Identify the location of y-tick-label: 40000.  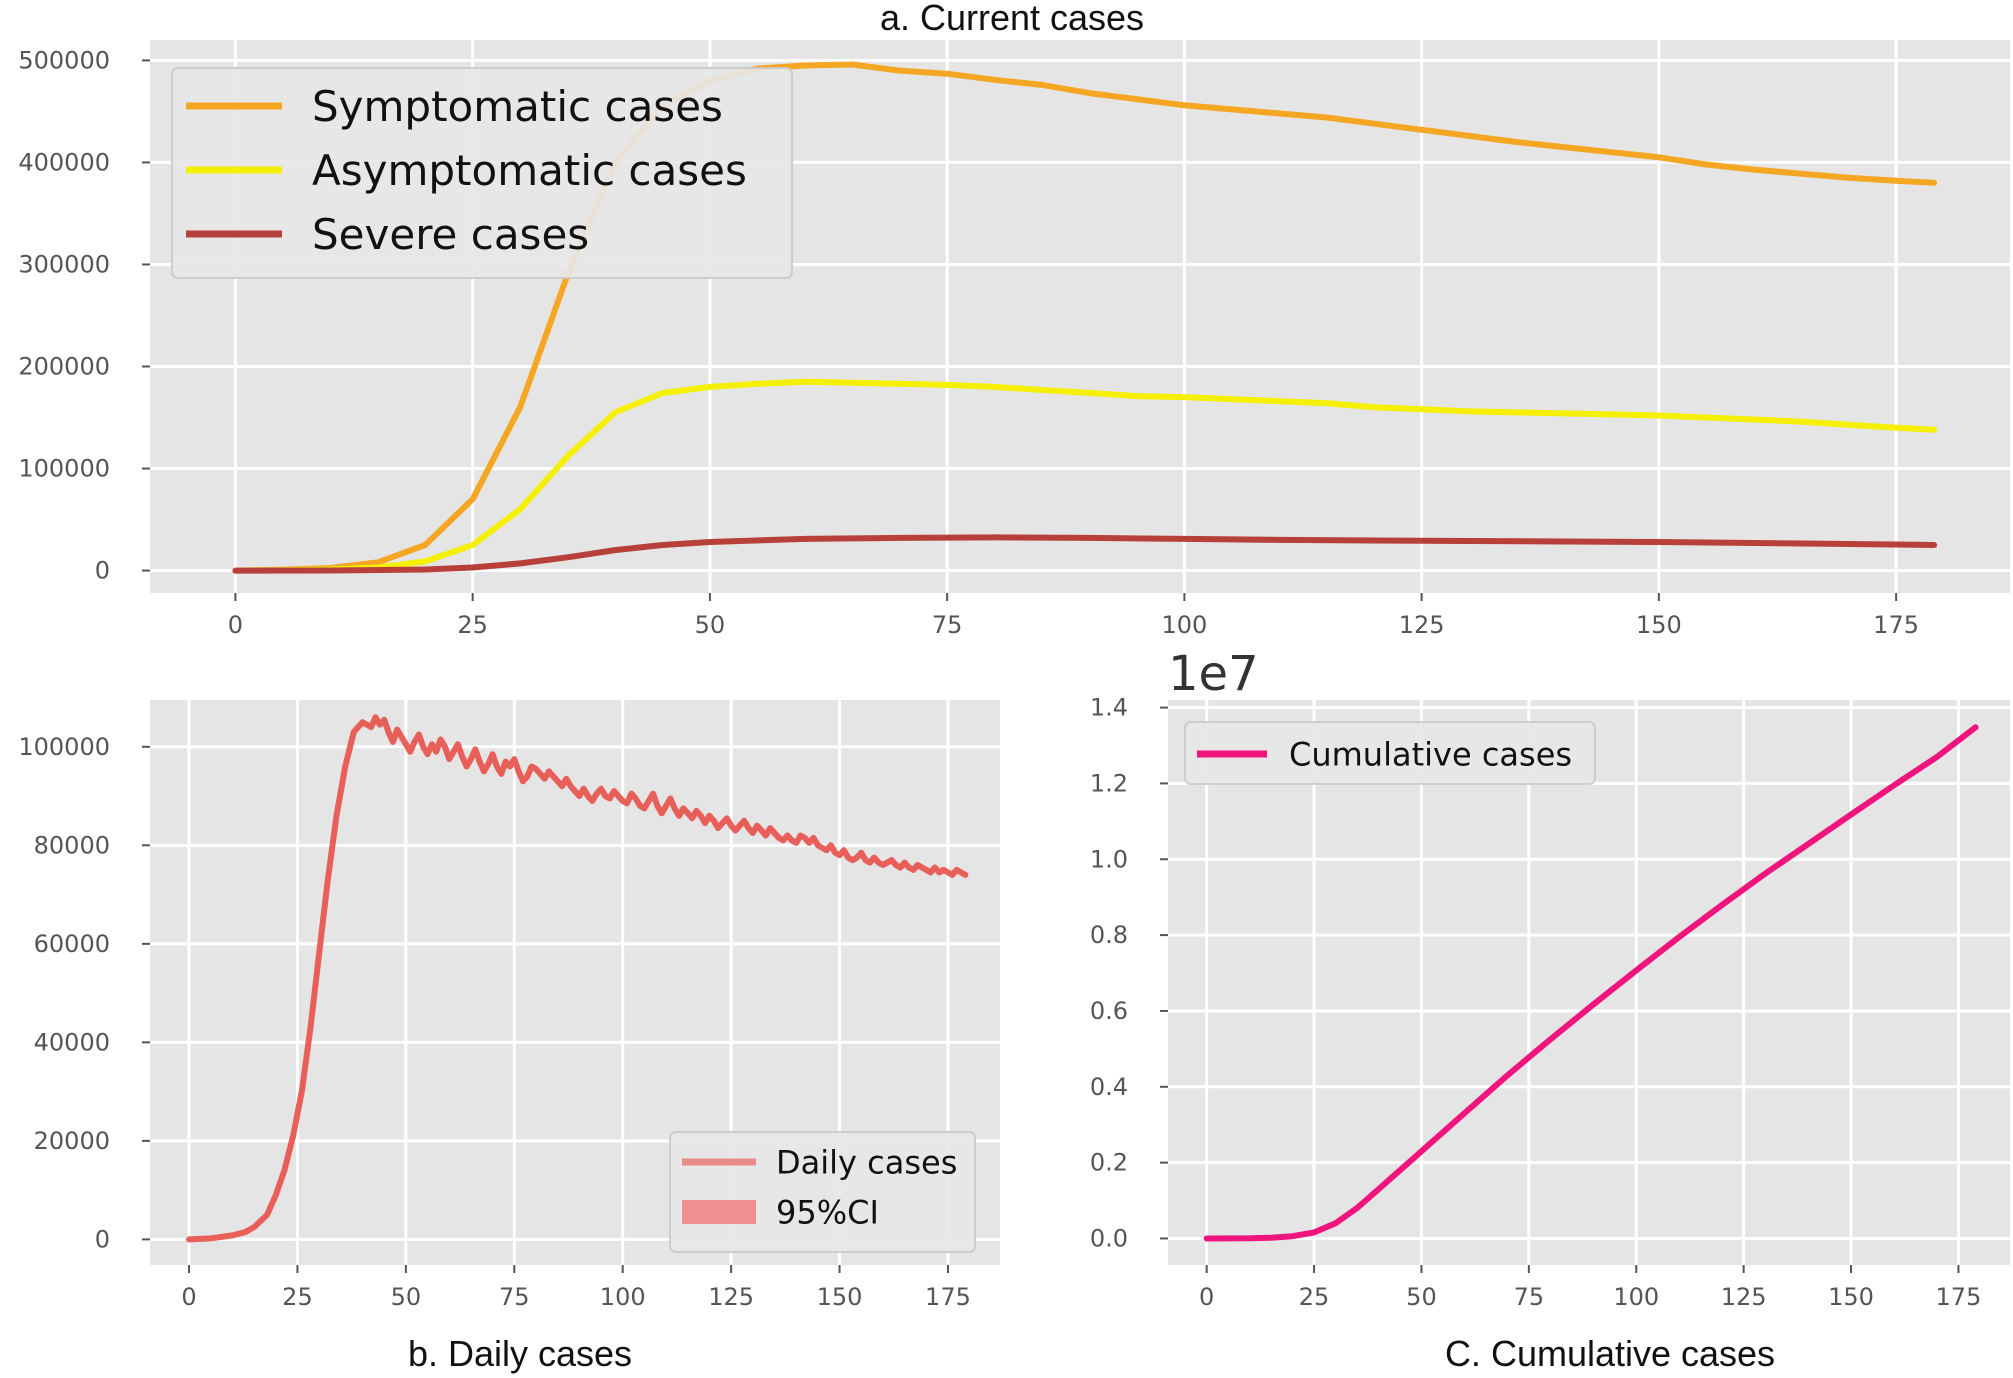
(72, 1042).